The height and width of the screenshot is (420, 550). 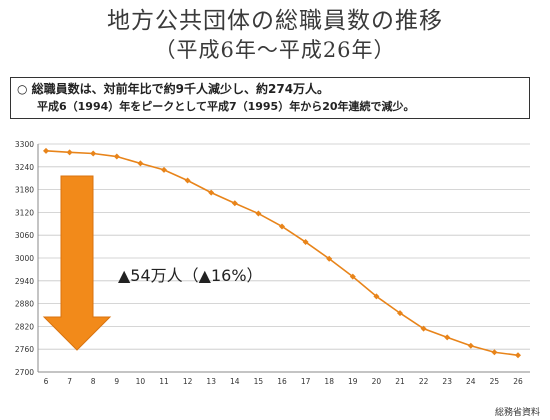 I want to click on y-tick-label: 2880, so click(x=24, y=304).